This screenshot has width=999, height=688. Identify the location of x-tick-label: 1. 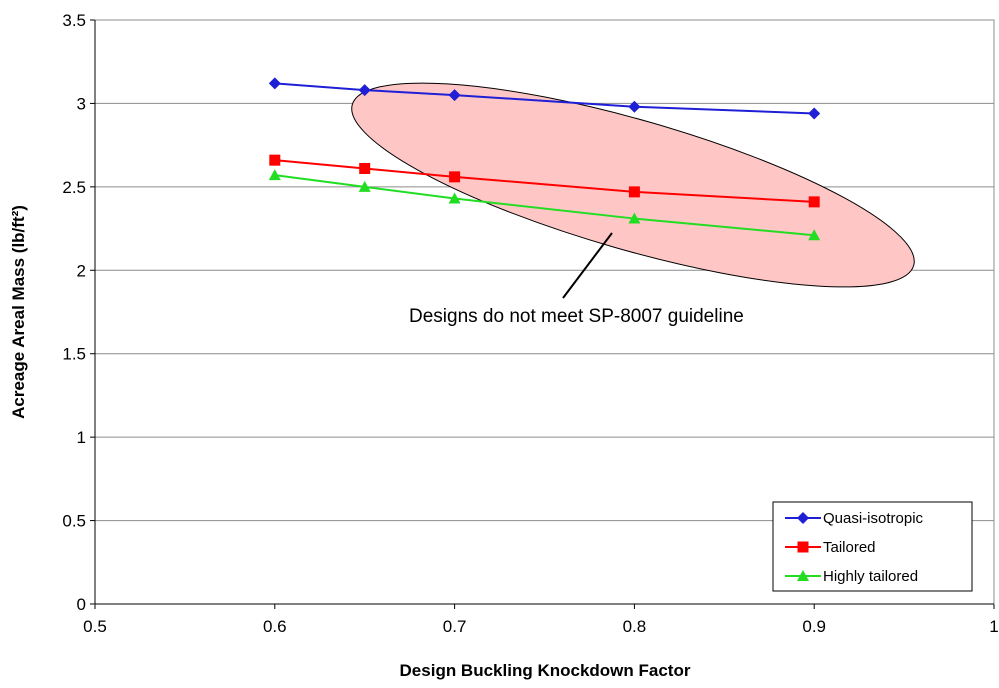
(993, 626).